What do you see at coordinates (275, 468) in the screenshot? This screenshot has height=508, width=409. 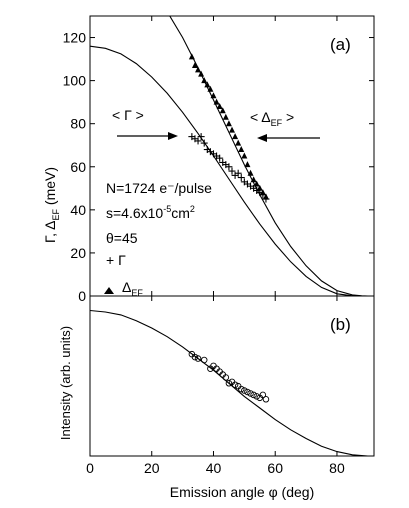 I see `x-tick-label: 60` at bounding box center [275, 468].